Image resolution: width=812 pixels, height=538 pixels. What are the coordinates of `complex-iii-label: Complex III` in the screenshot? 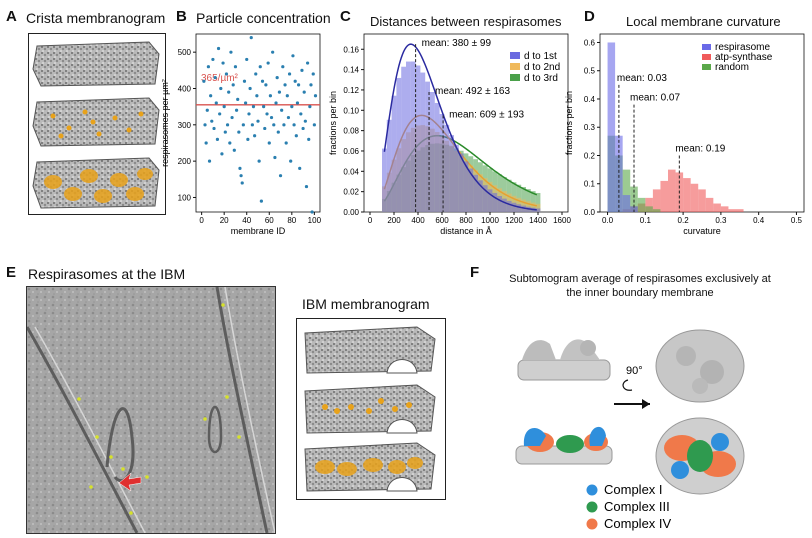 It's located at (637, 506).